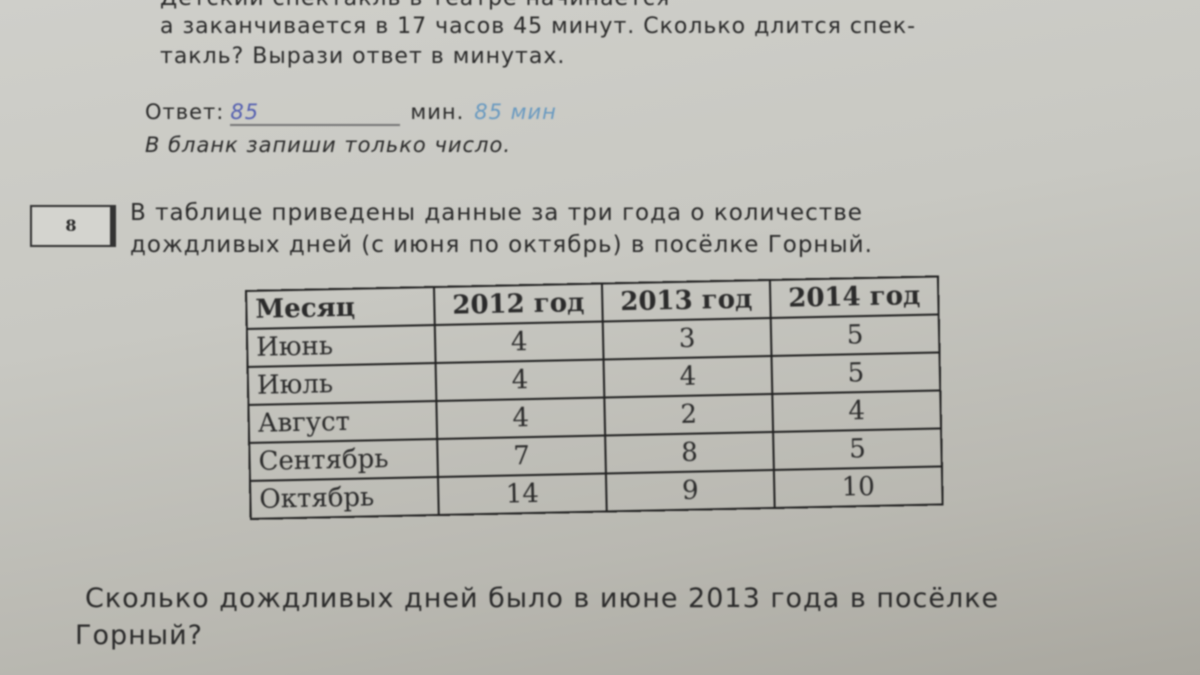 The image size is (1200, 675). I want to click on task-number-box: 8, so click(71, 226).